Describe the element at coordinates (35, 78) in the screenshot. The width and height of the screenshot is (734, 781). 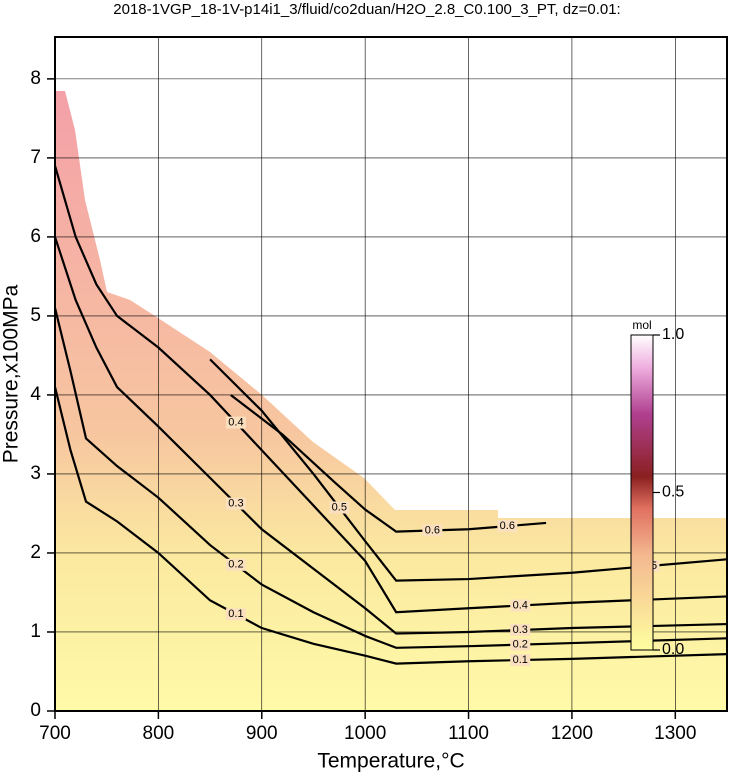
I see `y-tick-label: 8` at that location.